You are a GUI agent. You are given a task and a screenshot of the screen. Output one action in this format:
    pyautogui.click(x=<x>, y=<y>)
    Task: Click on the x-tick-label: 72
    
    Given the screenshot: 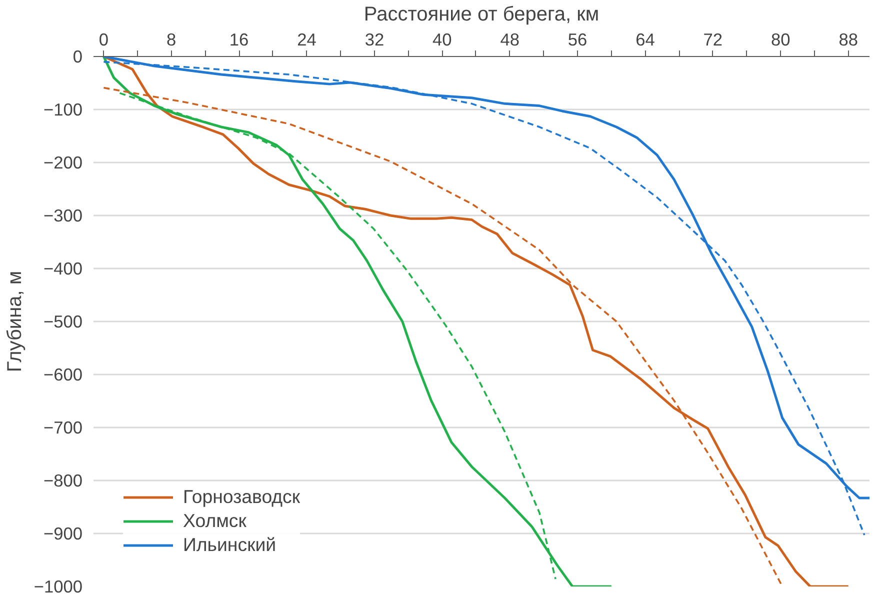 What is the action you would take?
    pyautogui.click(x=713, y=40)
    